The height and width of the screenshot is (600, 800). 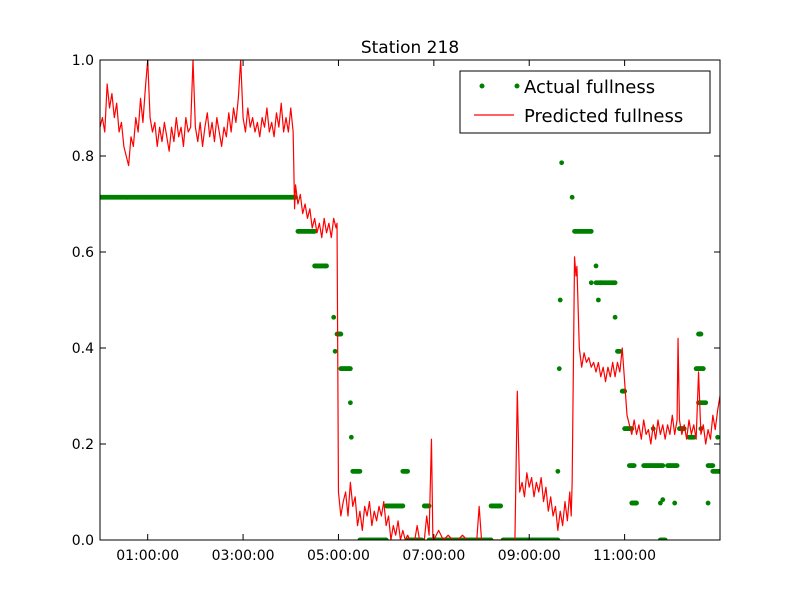 I want to click on y-tick-label: 0.6, so click(x=83, y=253).